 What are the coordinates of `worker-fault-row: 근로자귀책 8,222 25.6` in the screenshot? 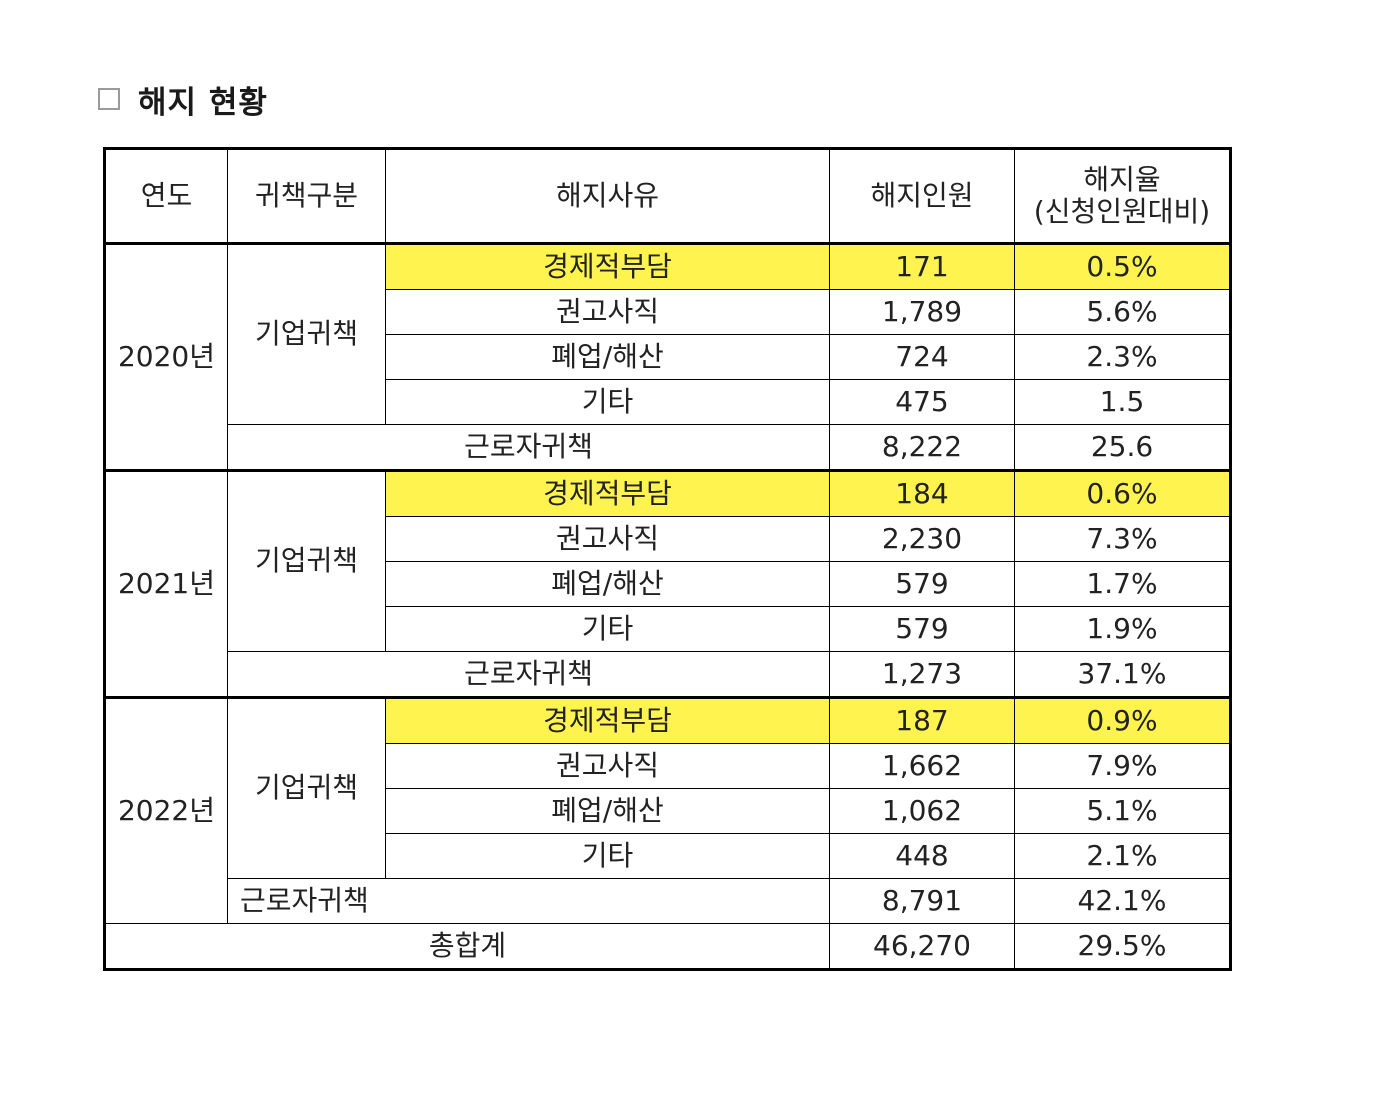 It's located at (668, 447).